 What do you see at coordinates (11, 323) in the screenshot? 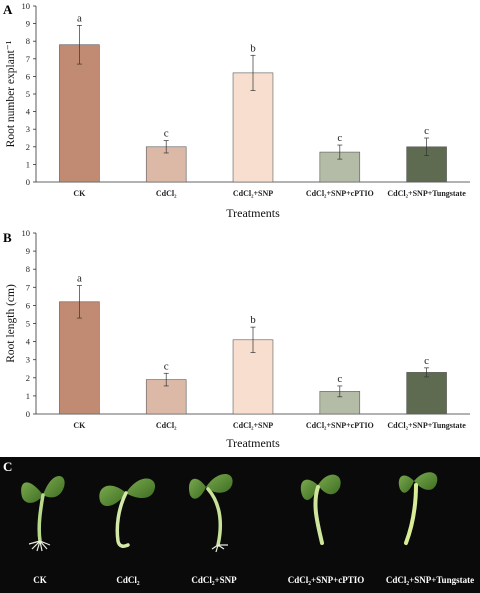
I see `y-axis-title: Root length (cm)` at bounding box center [11, 323].